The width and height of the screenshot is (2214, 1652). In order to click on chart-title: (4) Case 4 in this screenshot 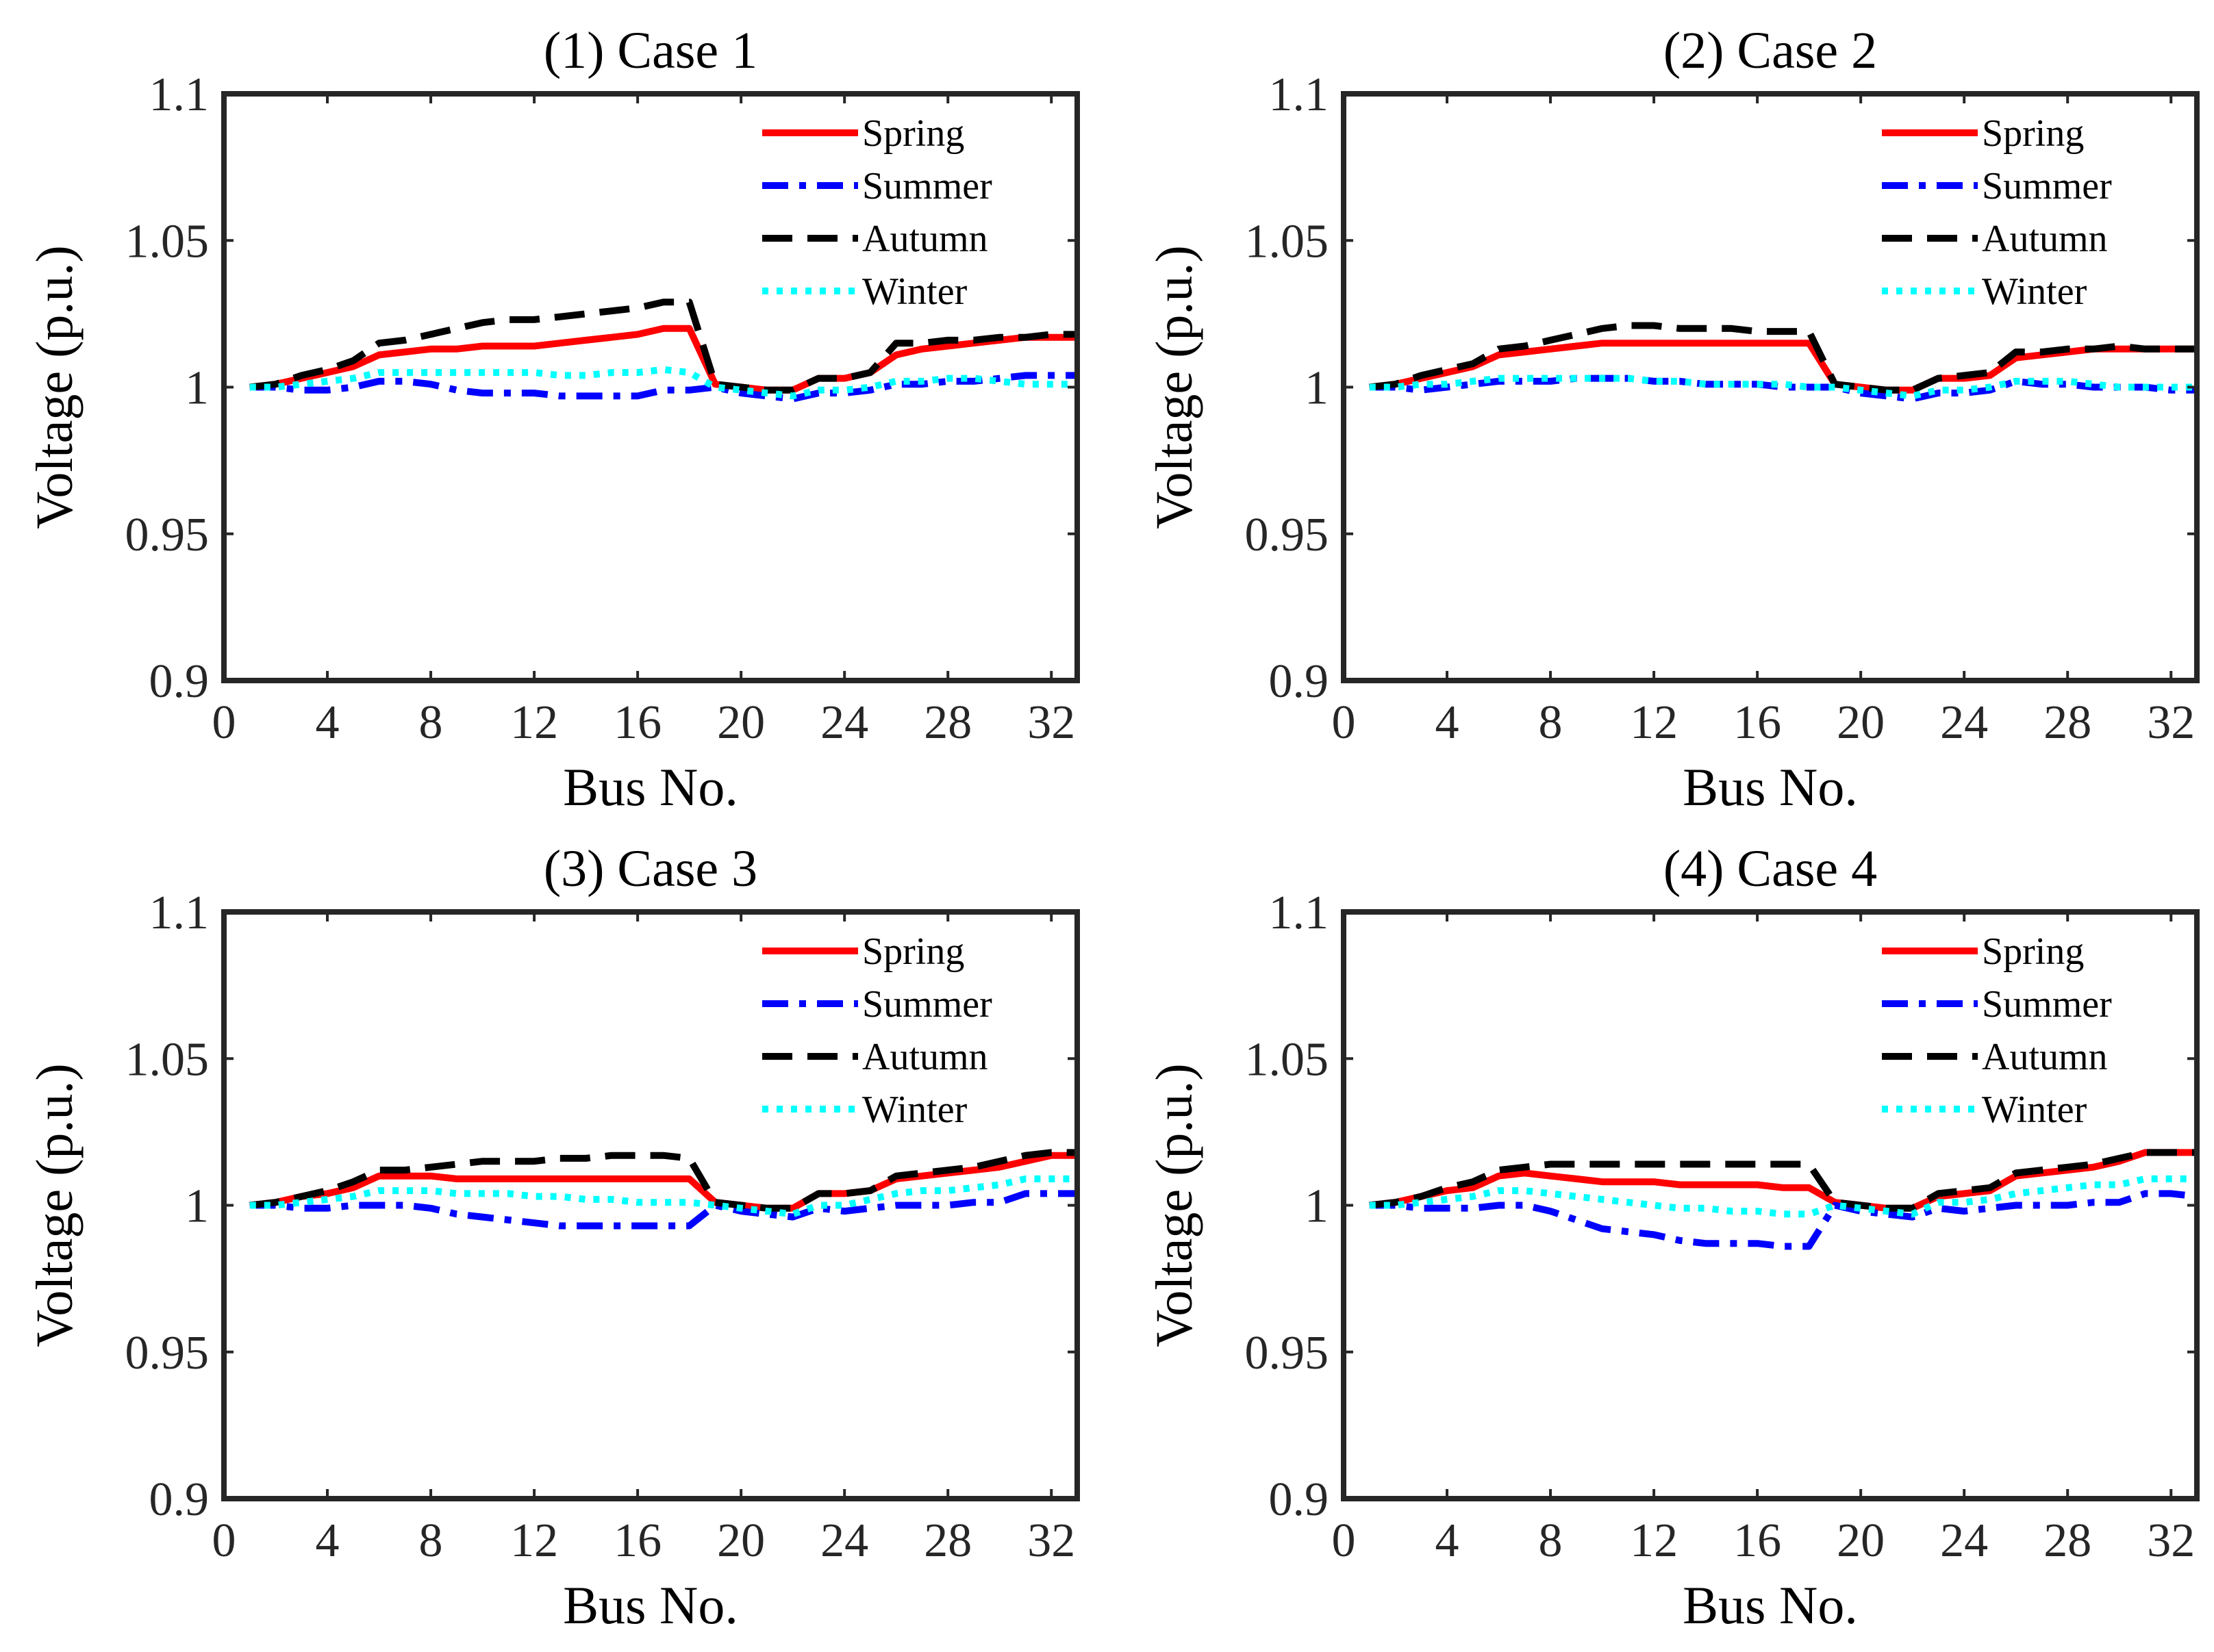, I will do `click(1770, 869)`.